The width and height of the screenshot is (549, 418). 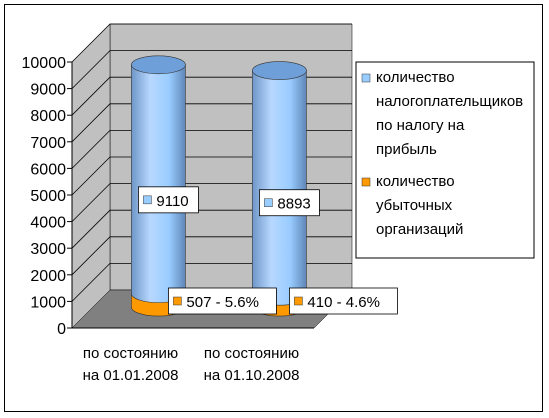 I want to click on y-tick-label: 3000, so click(x=48, y=249).